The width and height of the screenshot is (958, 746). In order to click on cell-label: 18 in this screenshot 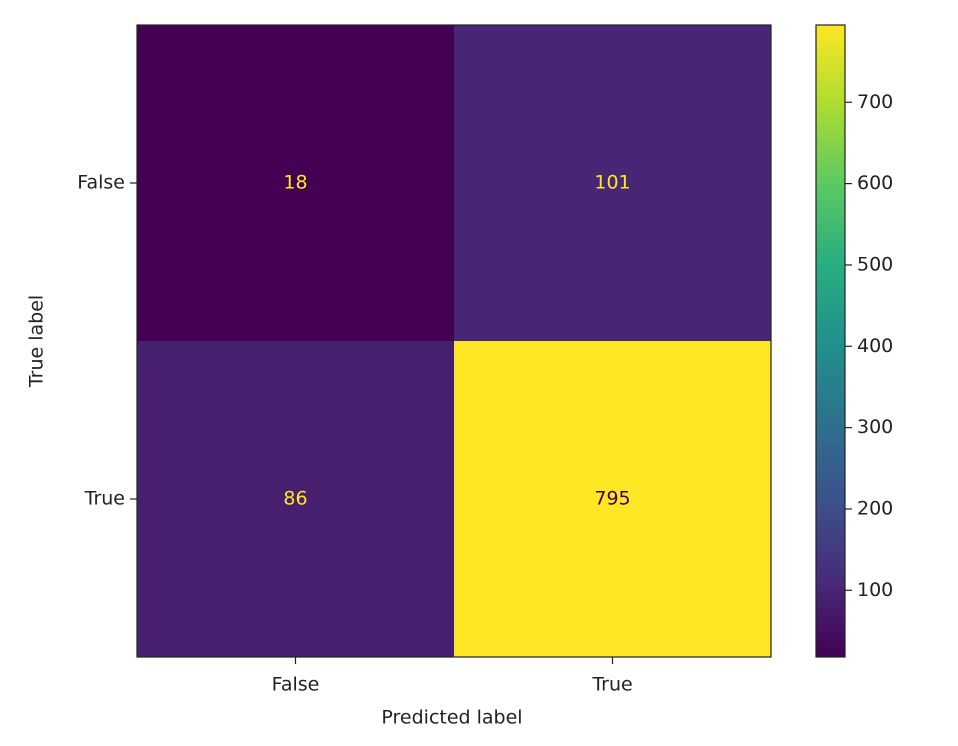, I will do `click(295, 183)`.